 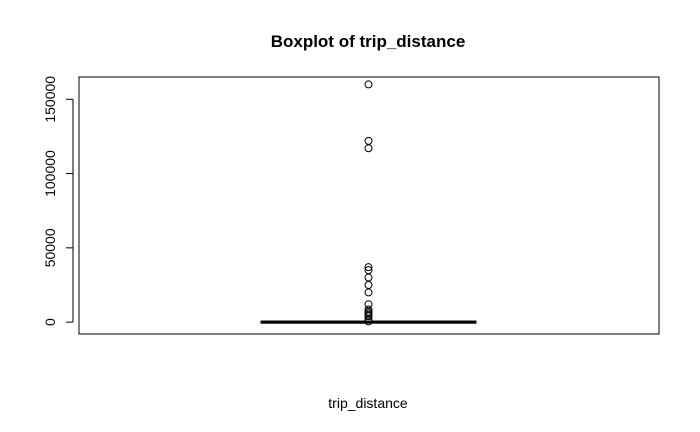 I want to click on outlier-group, so click(x=368, y=203).